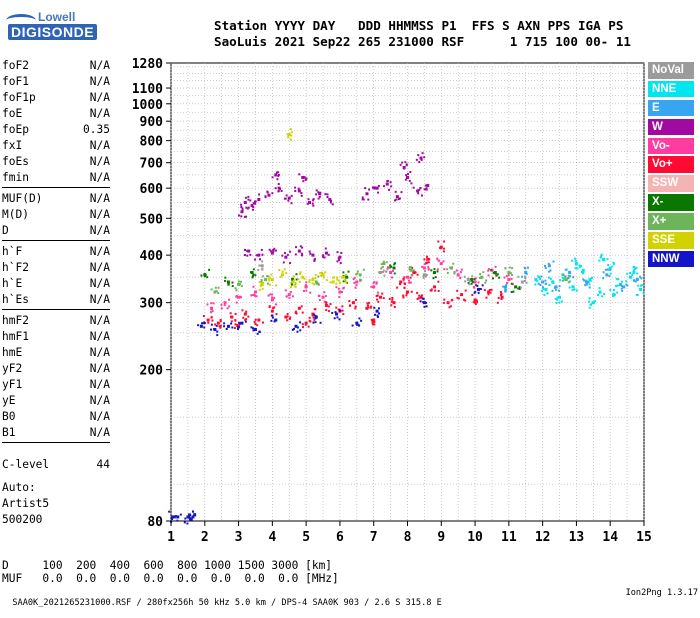 The image size is (700, 618). Describe the element at coordinates (56, 178) in the screenshot. I see `param-row: fmin N/A` at that location.